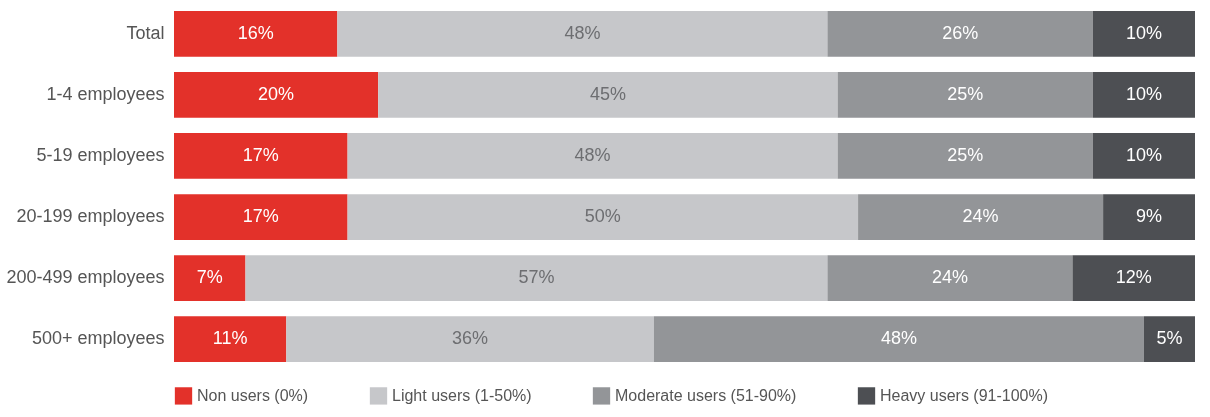 This screenshot has height=417, width=1210. I want to click on y-tick-label: 1-4 employees, so click(105, 93).